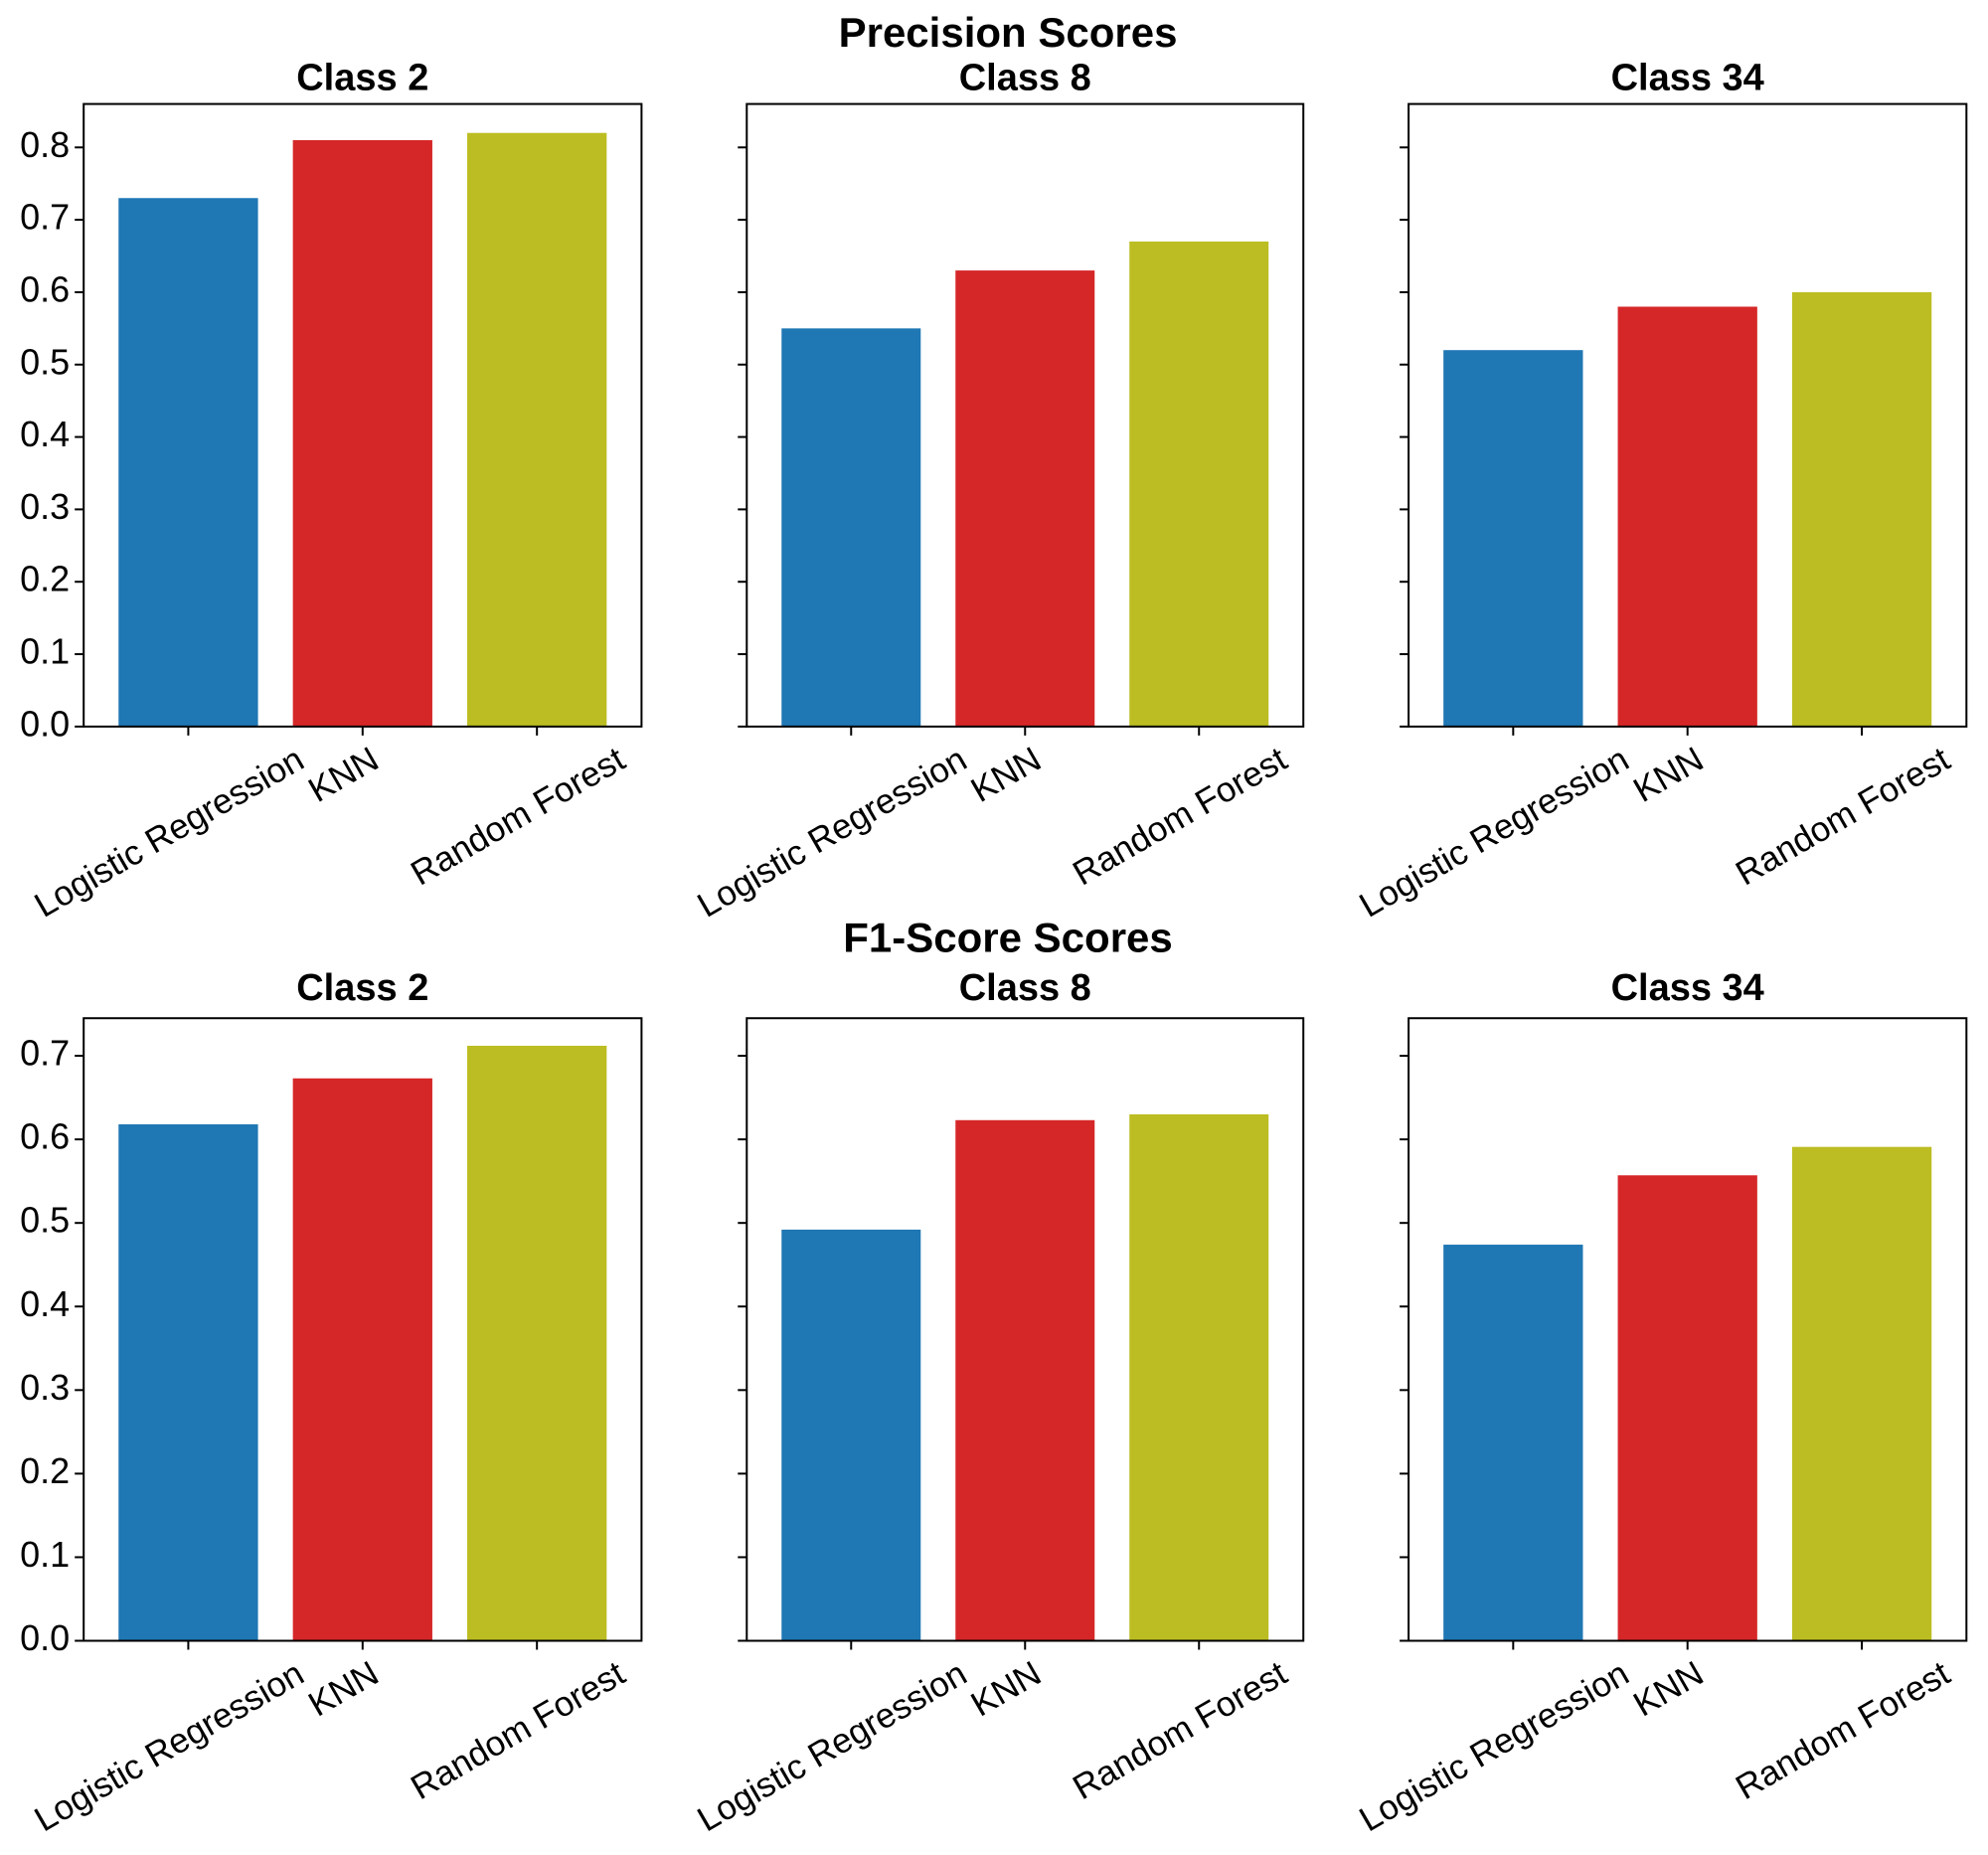 This screenshot has height=1855, width=1988. What do you see at coordinates (45, 144) in the screenshot?
I see `y-tick-label: 0.8` at bounding box center [45, 144].